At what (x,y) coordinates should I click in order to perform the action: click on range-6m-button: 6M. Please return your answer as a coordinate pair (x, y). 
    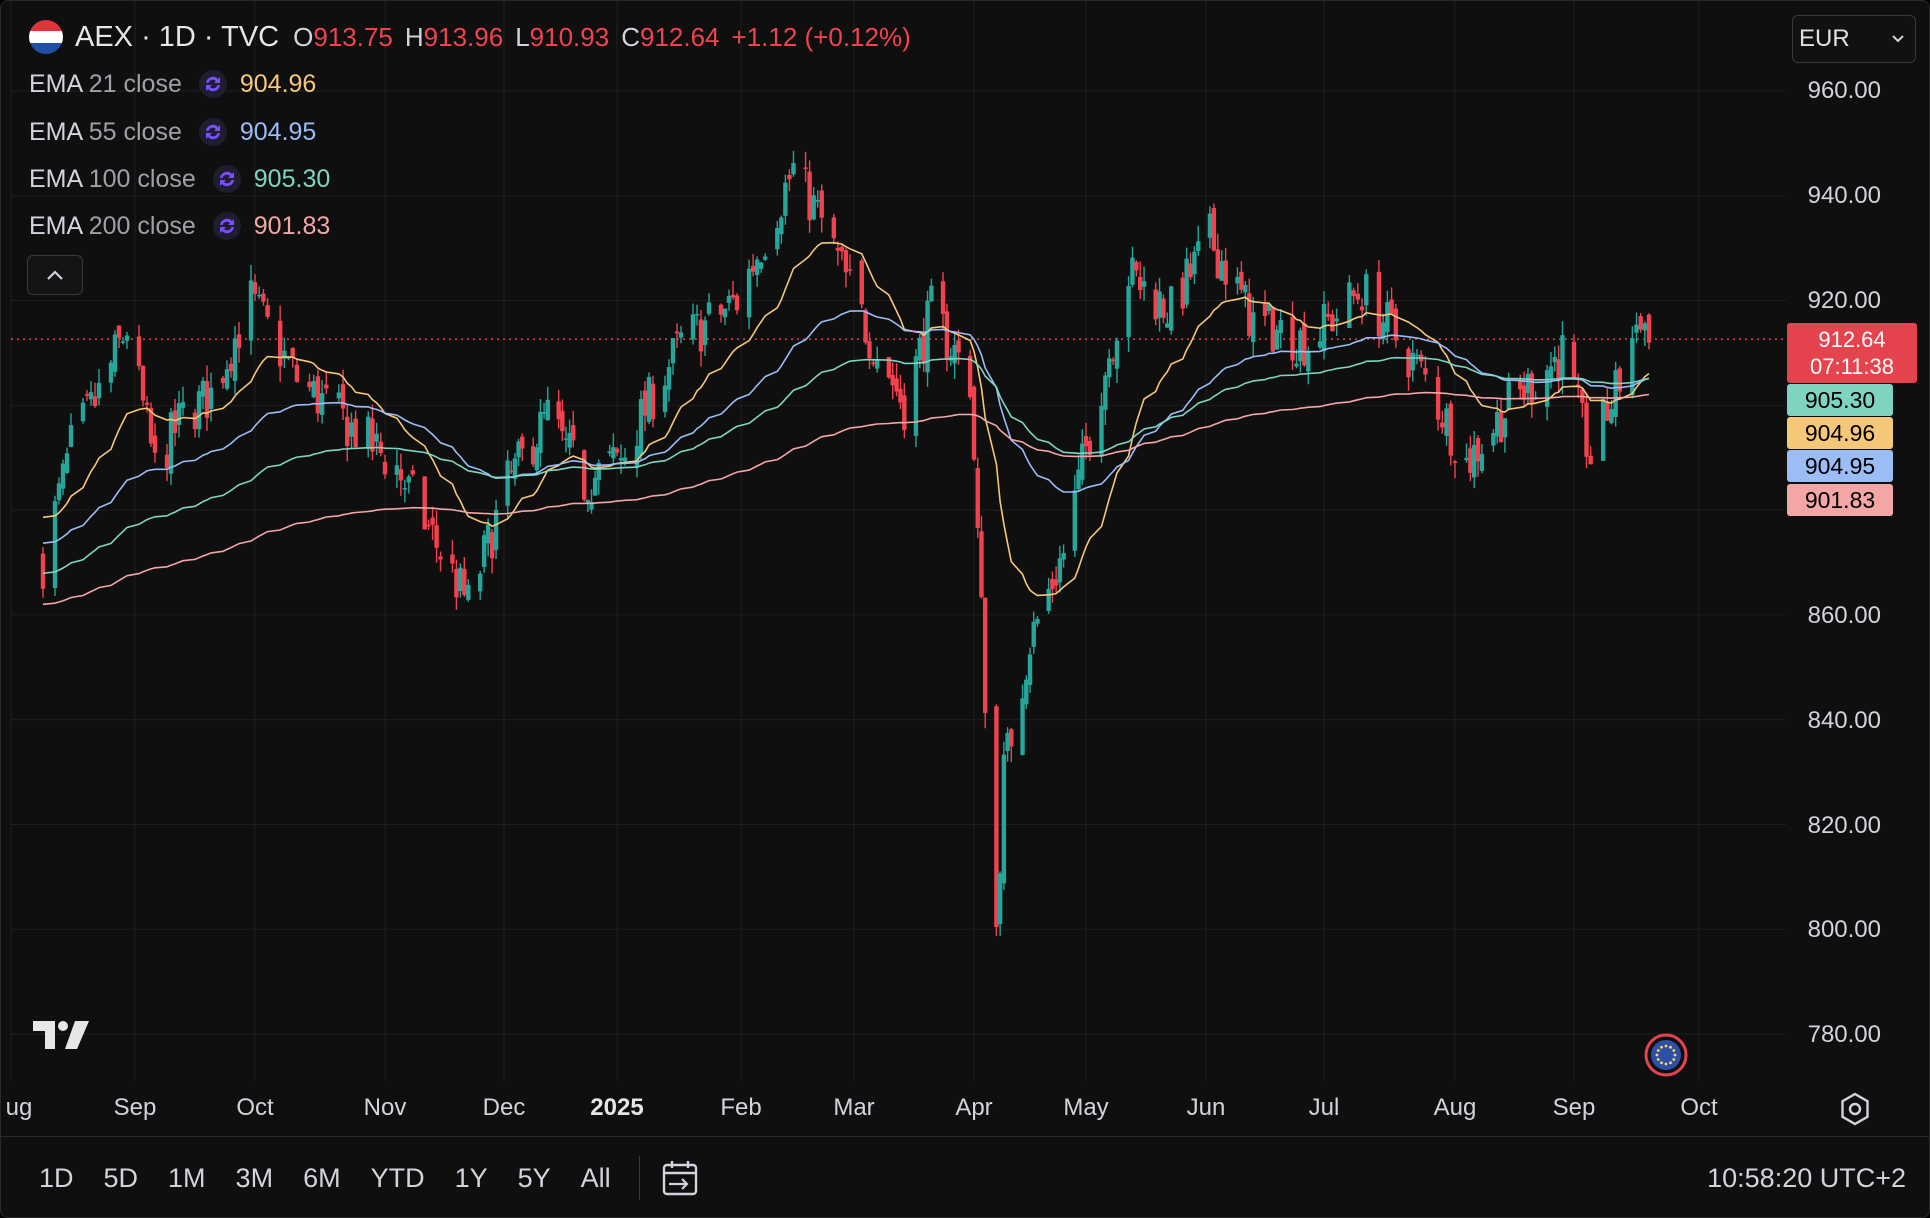
    Looking at the image, I should click on (322, 1177).